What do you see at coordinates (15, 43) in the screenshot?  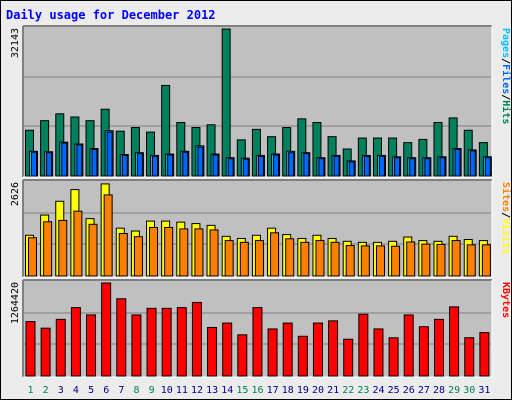 I see `y-max-label-hits: 32143` at bounding box center [15, 43].